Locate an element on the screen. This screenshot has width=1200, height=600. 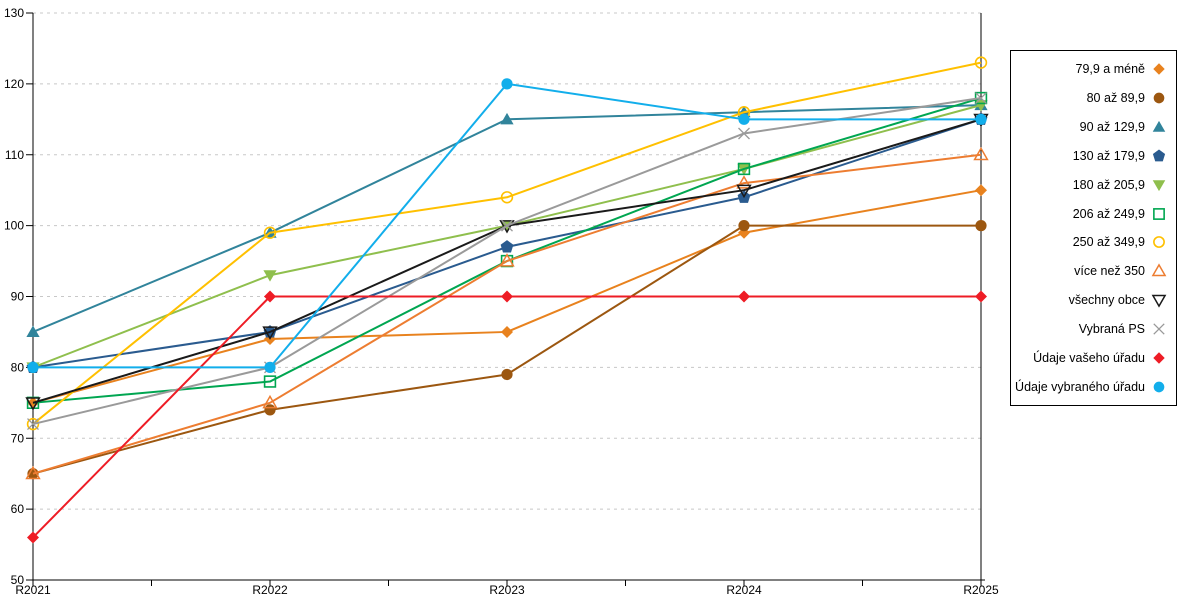
x-axis-tick-label: R2025 is located at coordinates (981, 590).